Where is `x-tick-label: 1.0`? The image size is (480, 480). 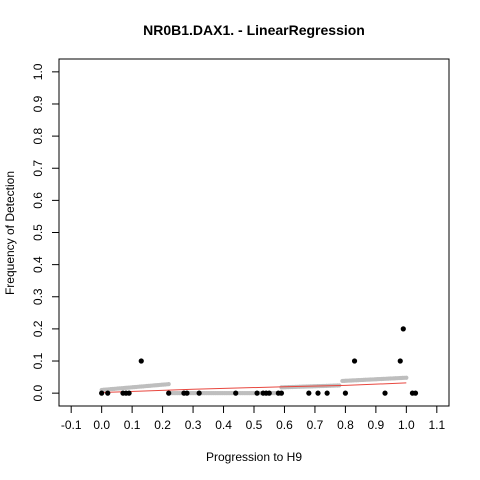 x-tick-label: 1.0 is located at coordinates (406, 425).